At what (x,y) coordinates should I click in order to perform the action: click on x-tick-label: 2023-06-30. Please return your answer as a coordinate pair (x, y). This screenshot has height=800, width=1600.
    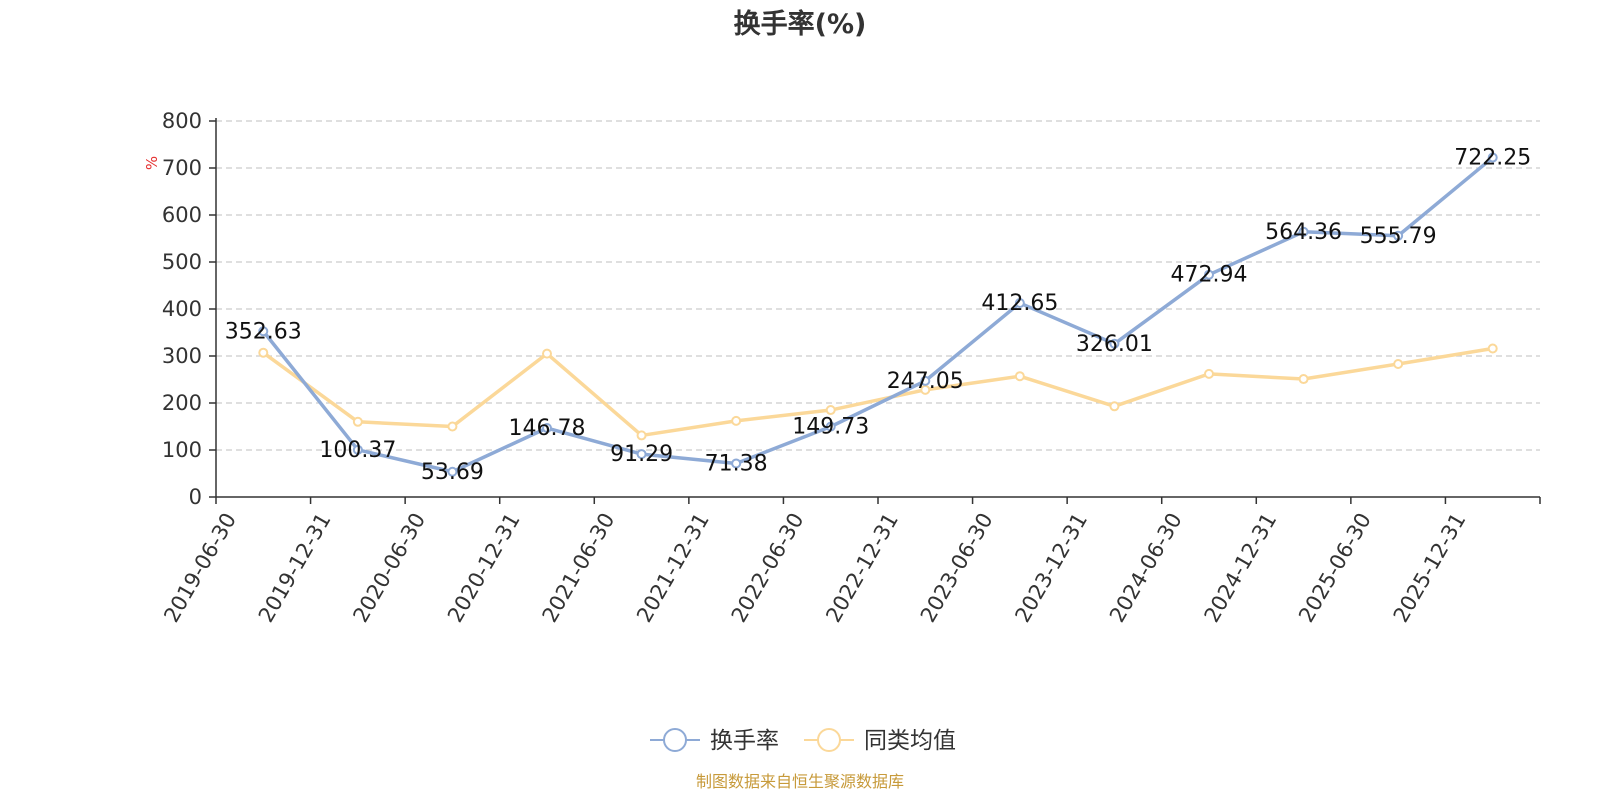
    Looking at the image, I should click on (957, 568).